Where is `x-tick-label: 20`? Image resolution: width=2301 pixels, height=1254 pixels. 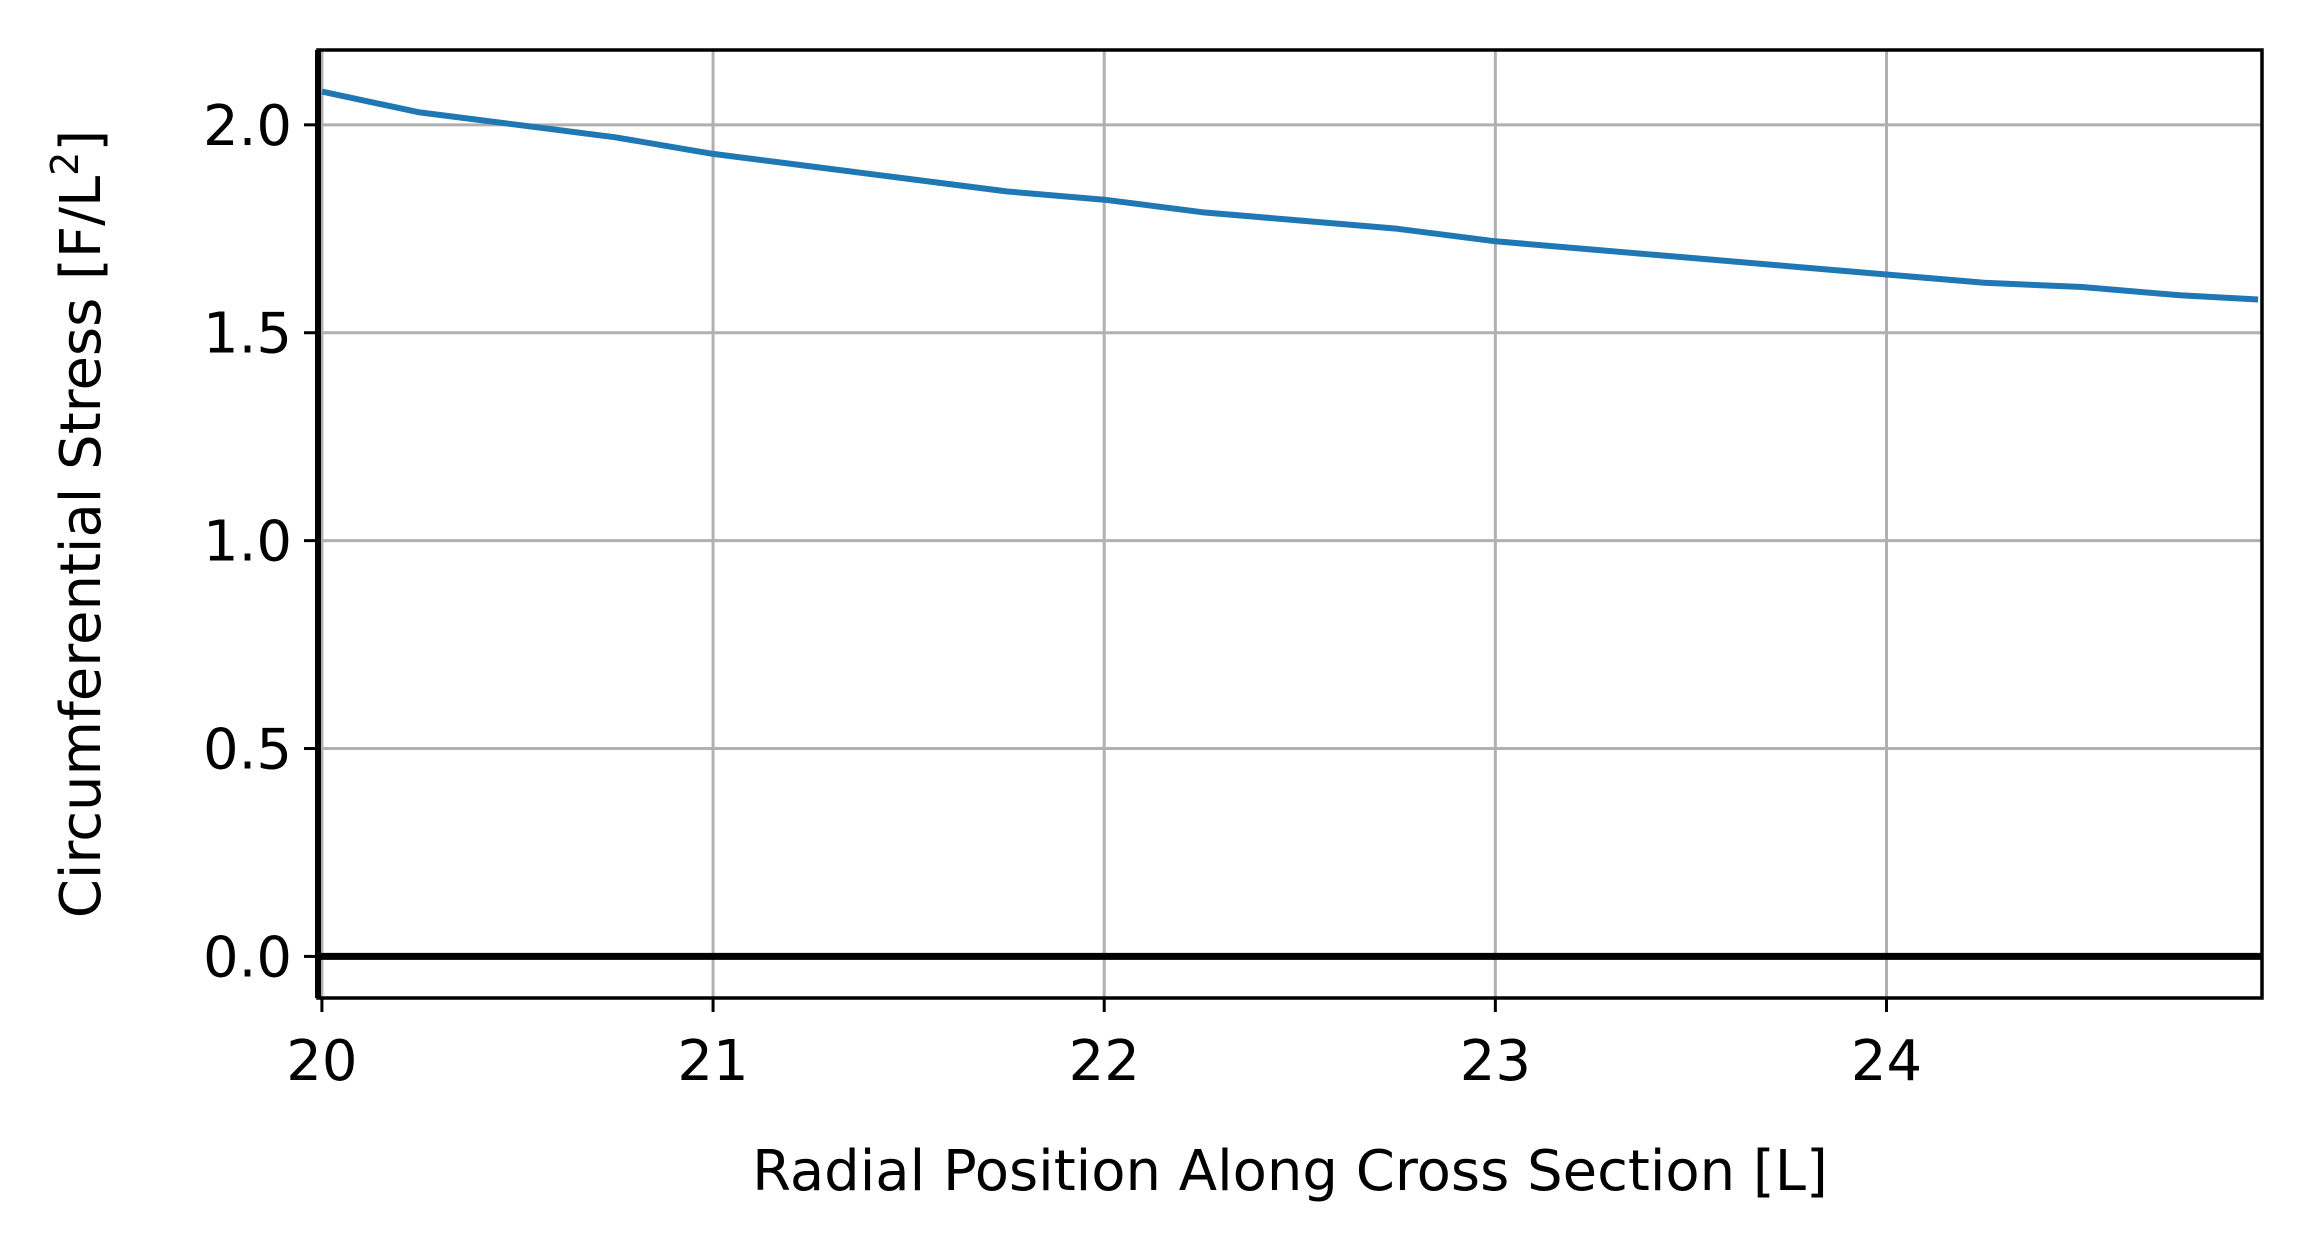
x-tick-label: 20 is located at coordinates (321, 1061).